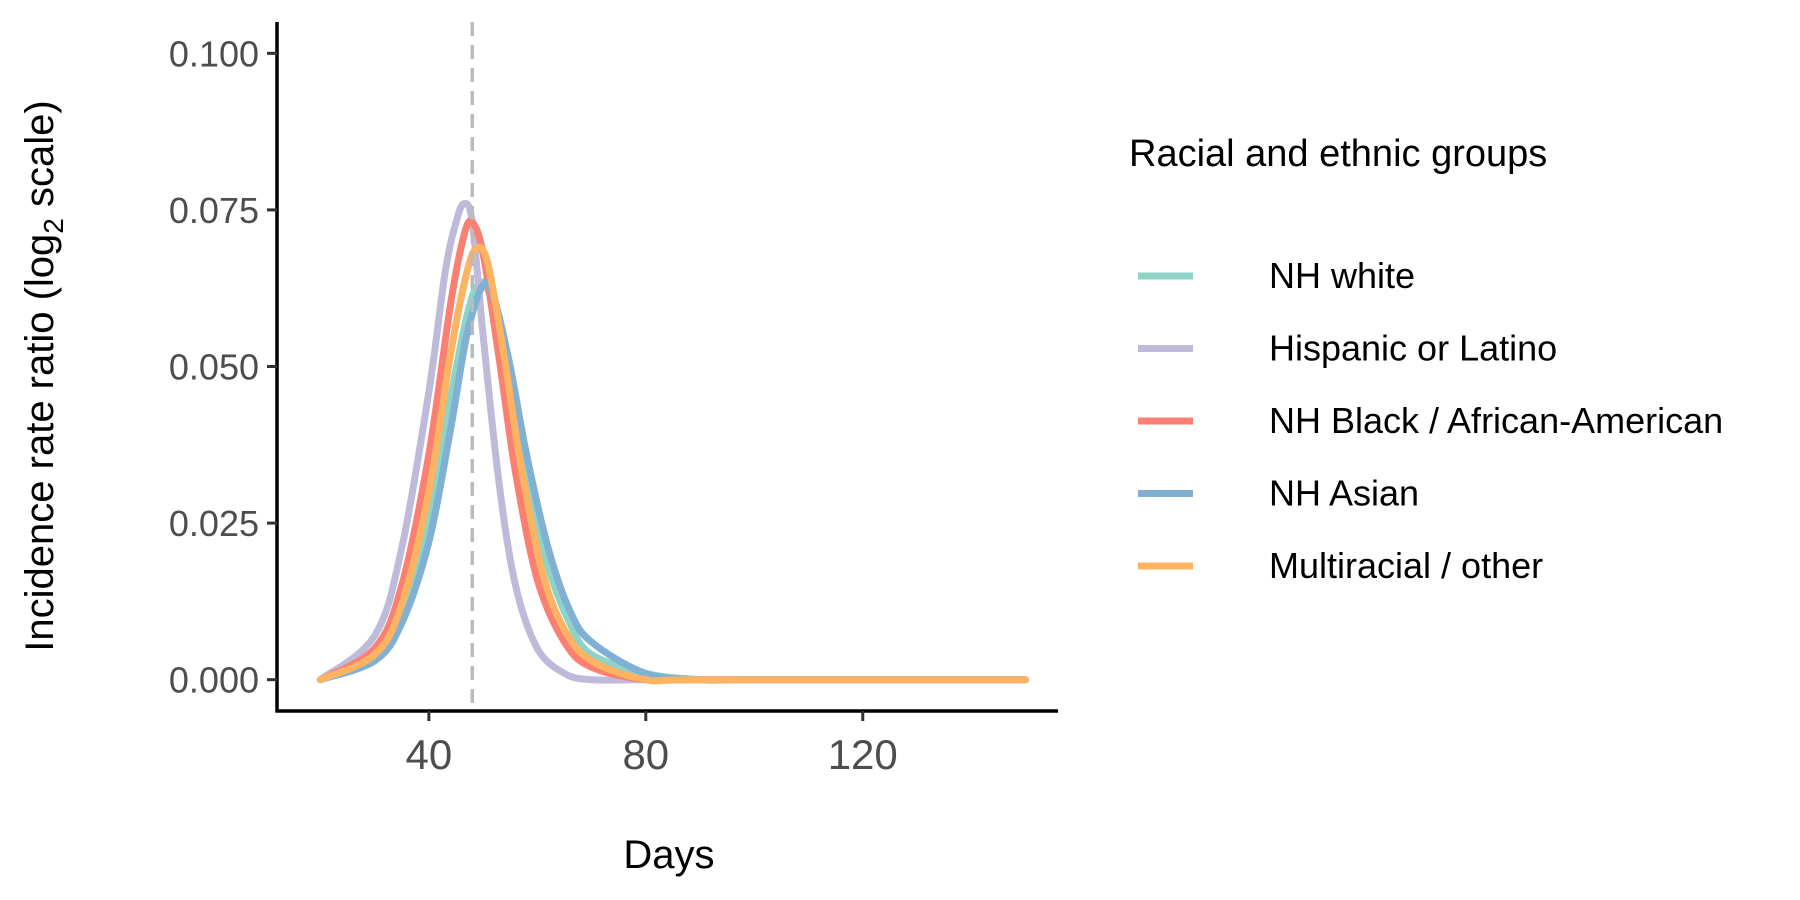 The width and height of the screenshot is (1800, 900). I want to click on legend-item: Multiracial / other, so click(1340, 565).